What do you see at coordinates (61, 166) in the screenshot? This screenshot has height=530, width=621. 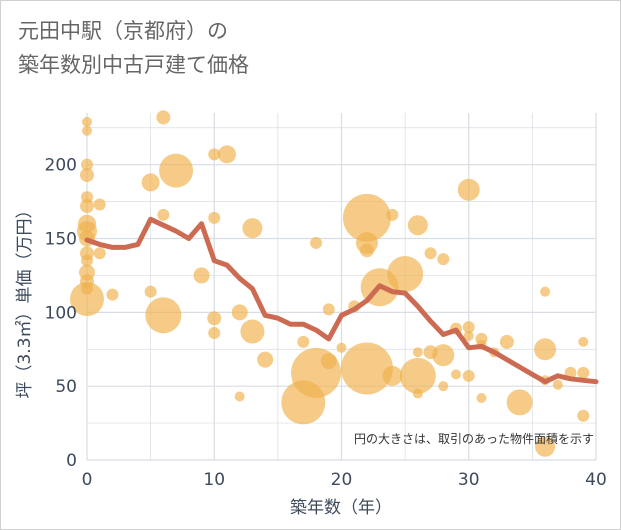 I see `y-tick-label: 200` at bounding box center [61, 166].